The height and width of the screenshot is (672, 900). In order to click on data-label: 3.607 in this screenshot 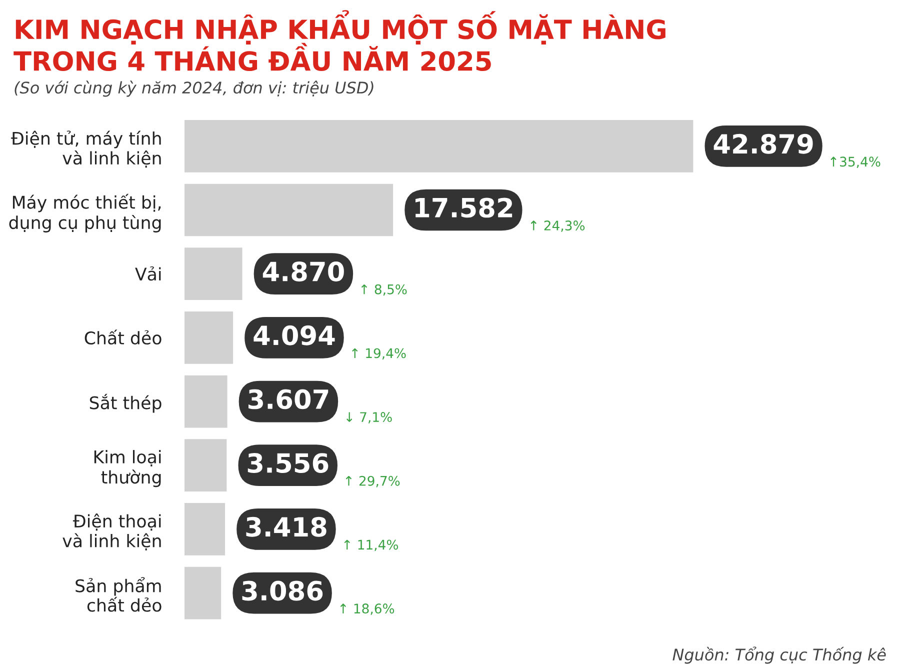, I will do `click(288, 399)`.